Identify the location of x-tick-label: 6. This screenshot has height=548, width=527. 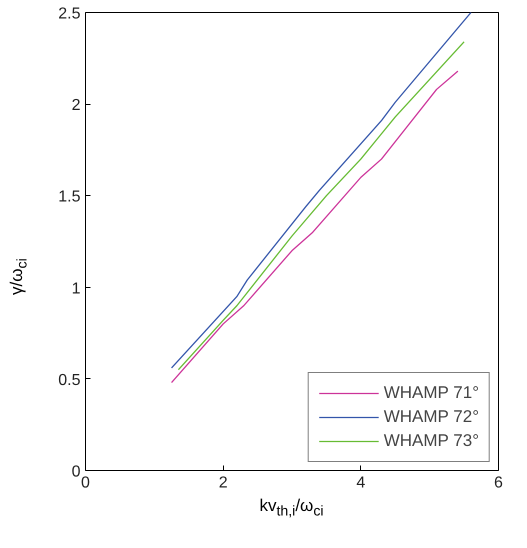
(499, 483).